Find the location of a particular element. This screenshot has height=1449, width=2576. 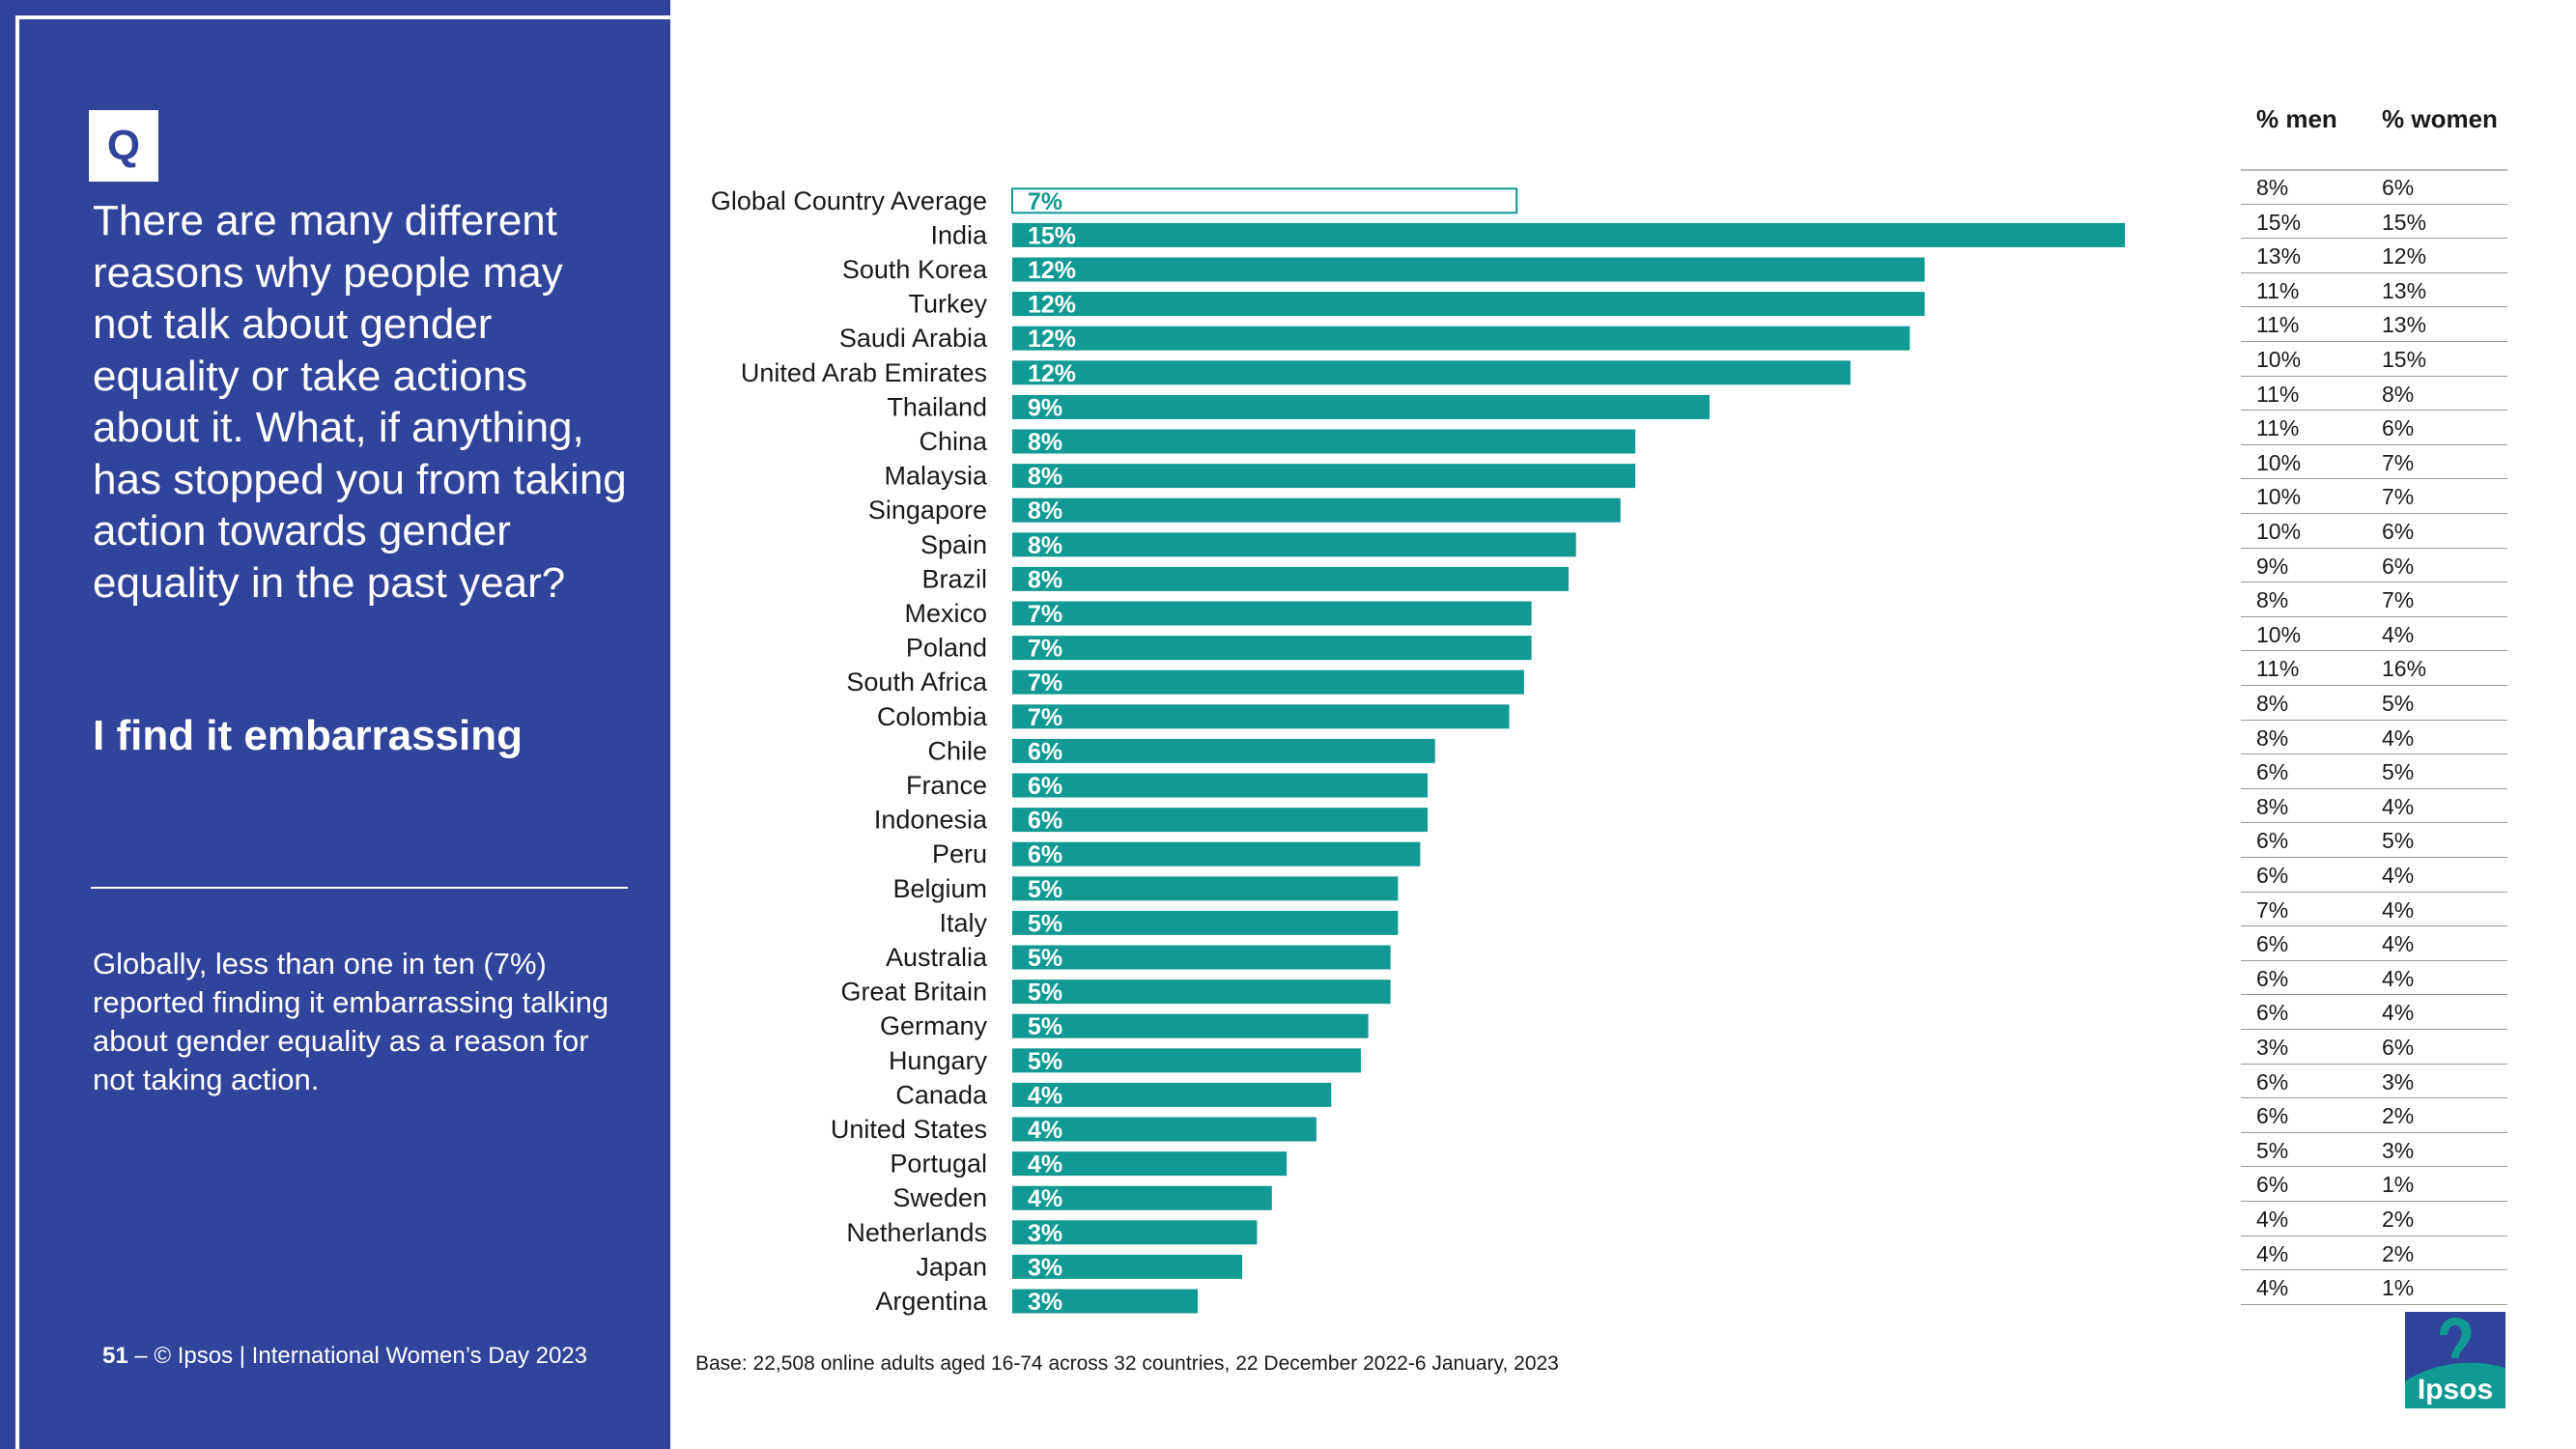

women-percent-cell: 13% is located at coordinates (2404, 290).